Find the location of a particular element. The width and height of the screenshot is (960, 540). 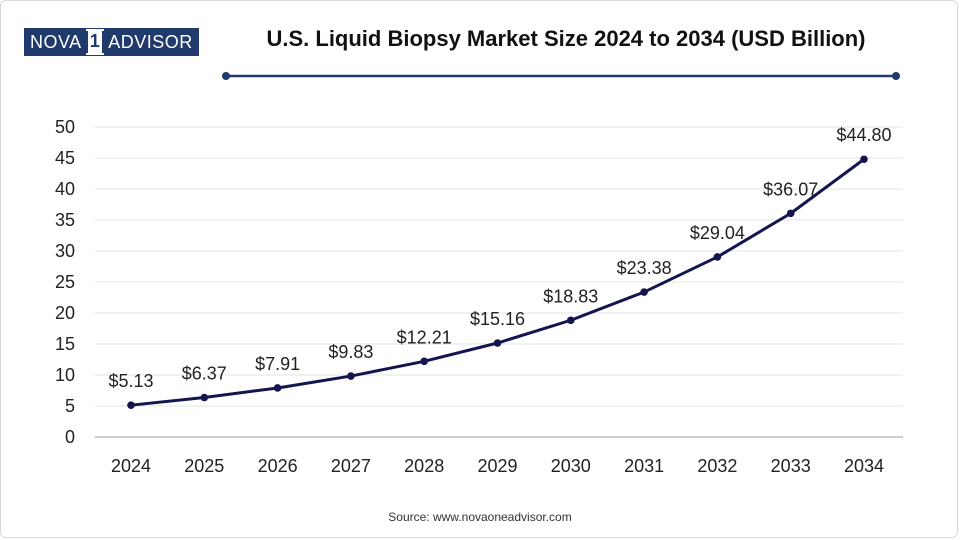

y-tick-label-5: 5 is located at coordinates (70, 406).